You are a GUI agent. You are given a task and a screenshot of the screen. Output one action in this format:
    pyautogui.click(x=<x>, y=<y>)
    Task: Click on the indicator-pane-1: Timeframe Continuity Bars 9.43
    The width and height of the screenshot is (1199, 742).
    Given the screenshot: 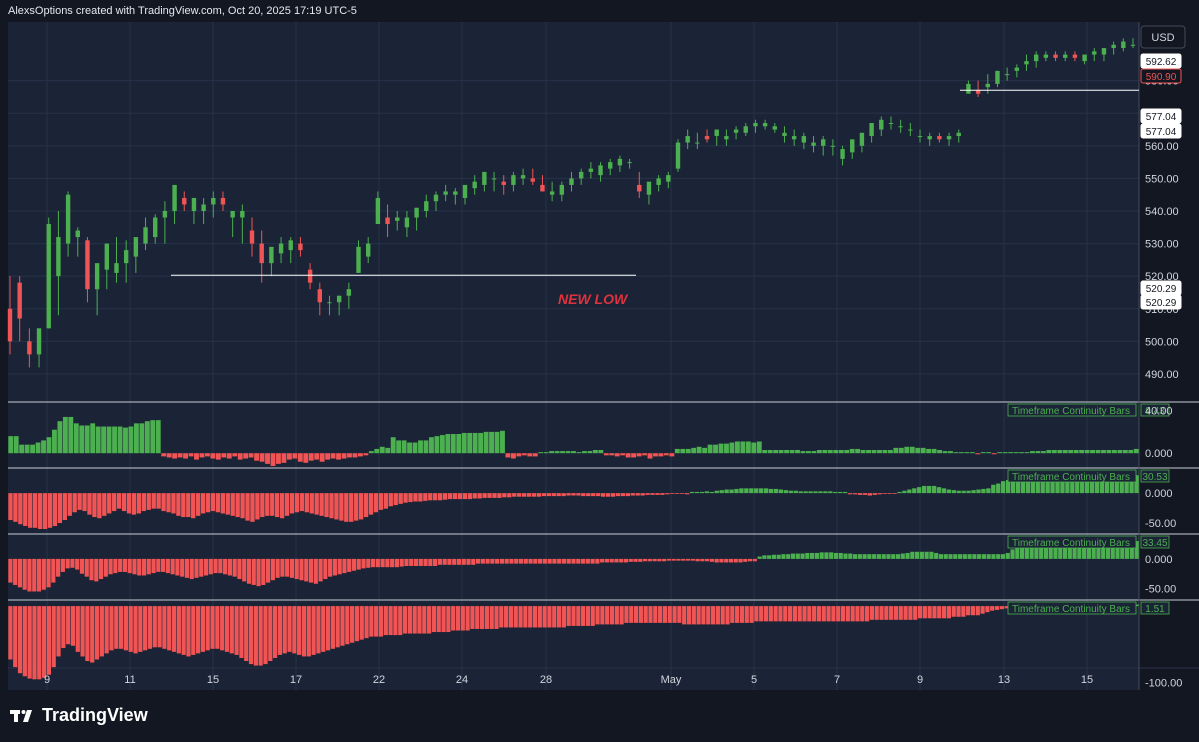 What is the action you would take?
    pyautogui.click(x=589, y=434)
    